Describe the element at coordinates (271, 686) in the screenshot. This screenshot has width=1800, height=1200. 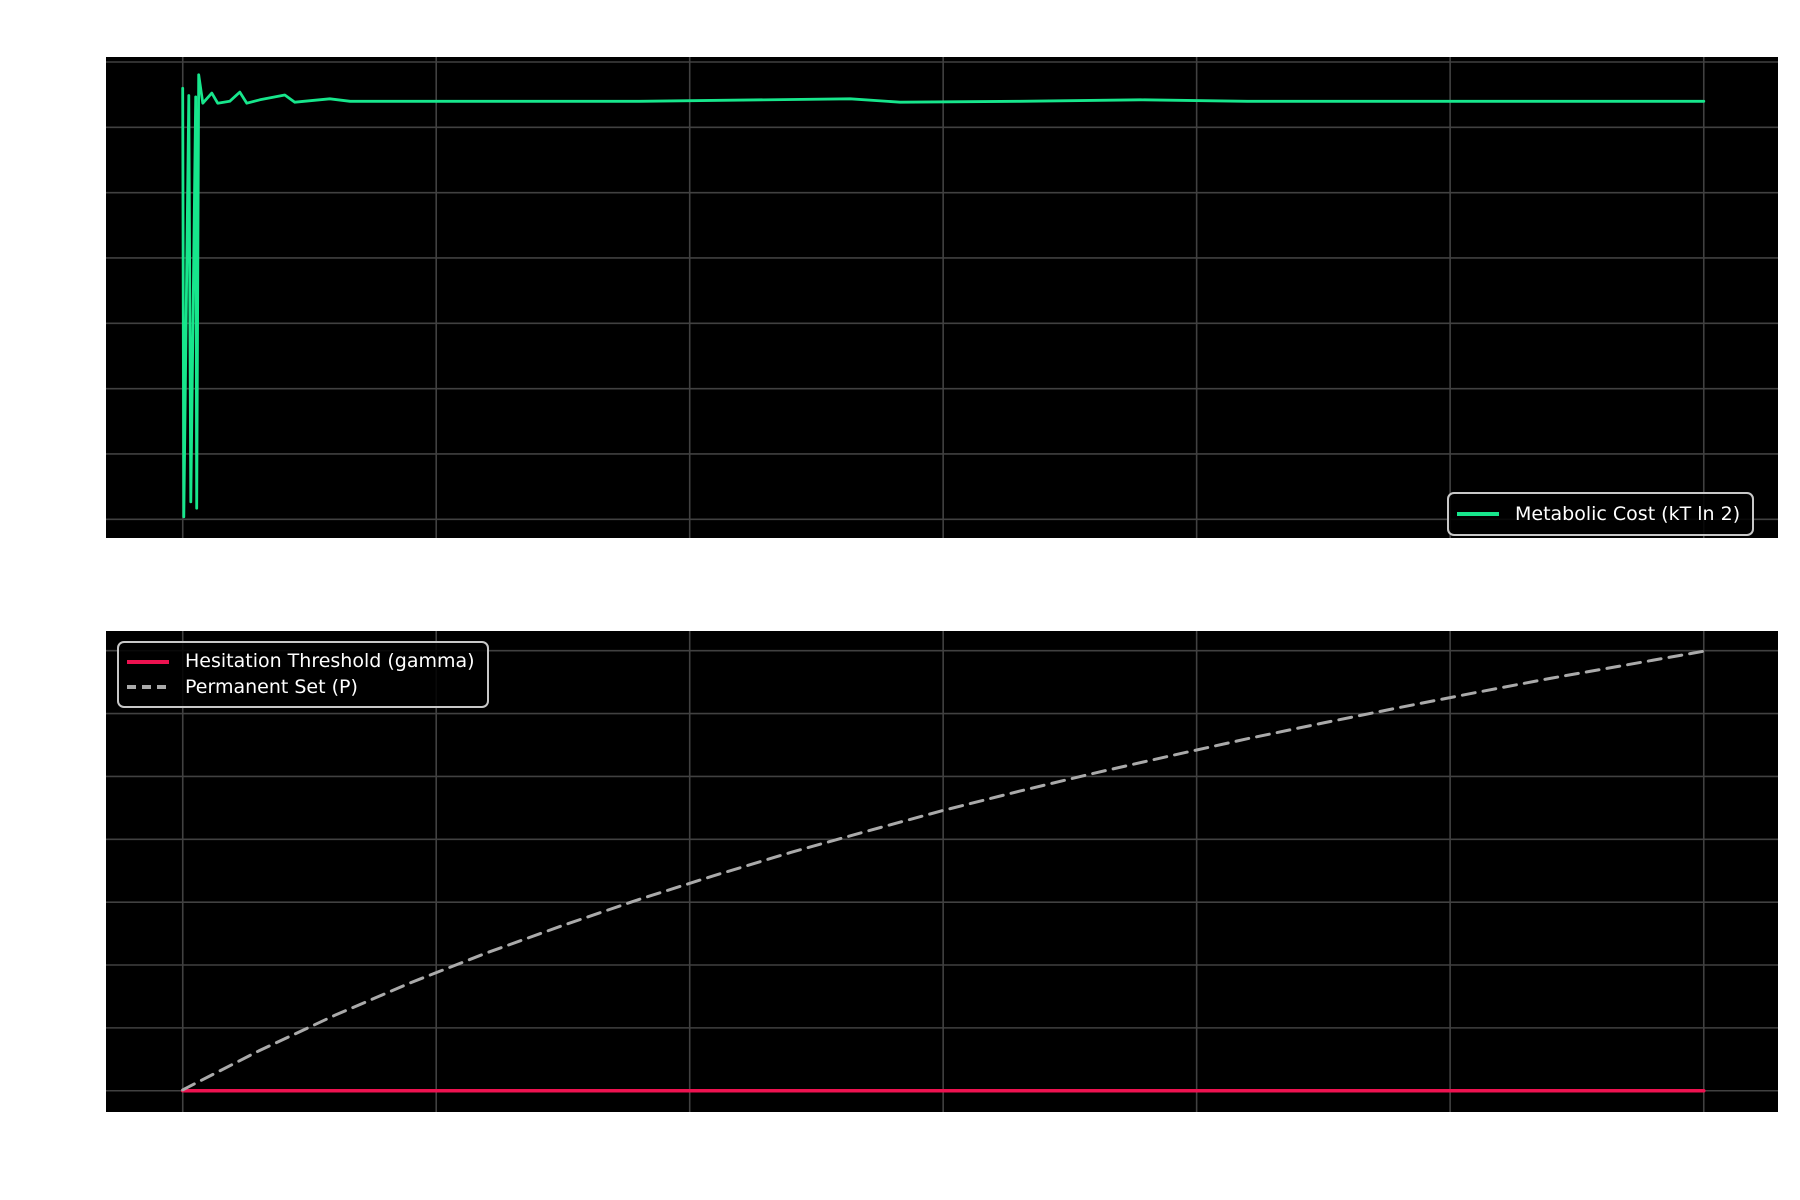
I see `legend-label-permanent-set: Permanent Set (P)` at that location.